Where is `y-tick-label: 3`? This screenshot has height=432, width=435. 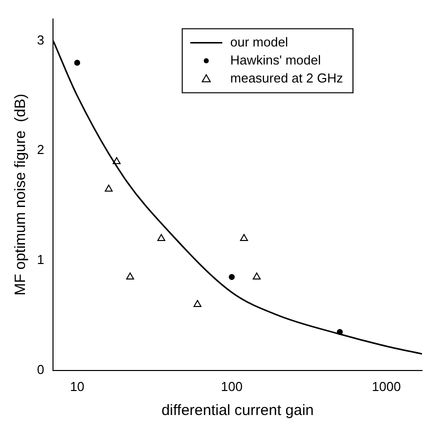
y-tick-label: 3 is located at coordinates (40, 40).